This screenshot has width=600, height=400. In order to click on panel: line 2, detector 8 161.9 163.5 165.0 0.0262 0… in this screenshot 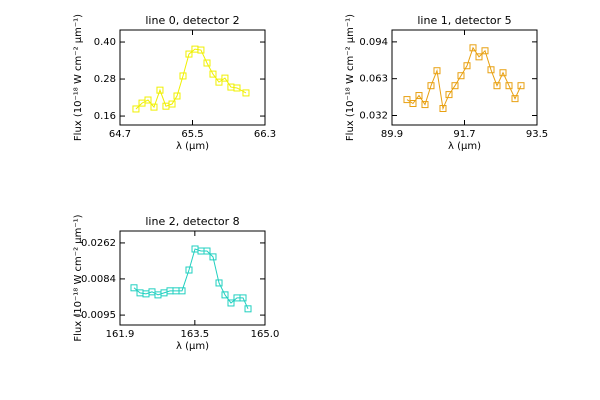, I will do `click(176, 283)`.